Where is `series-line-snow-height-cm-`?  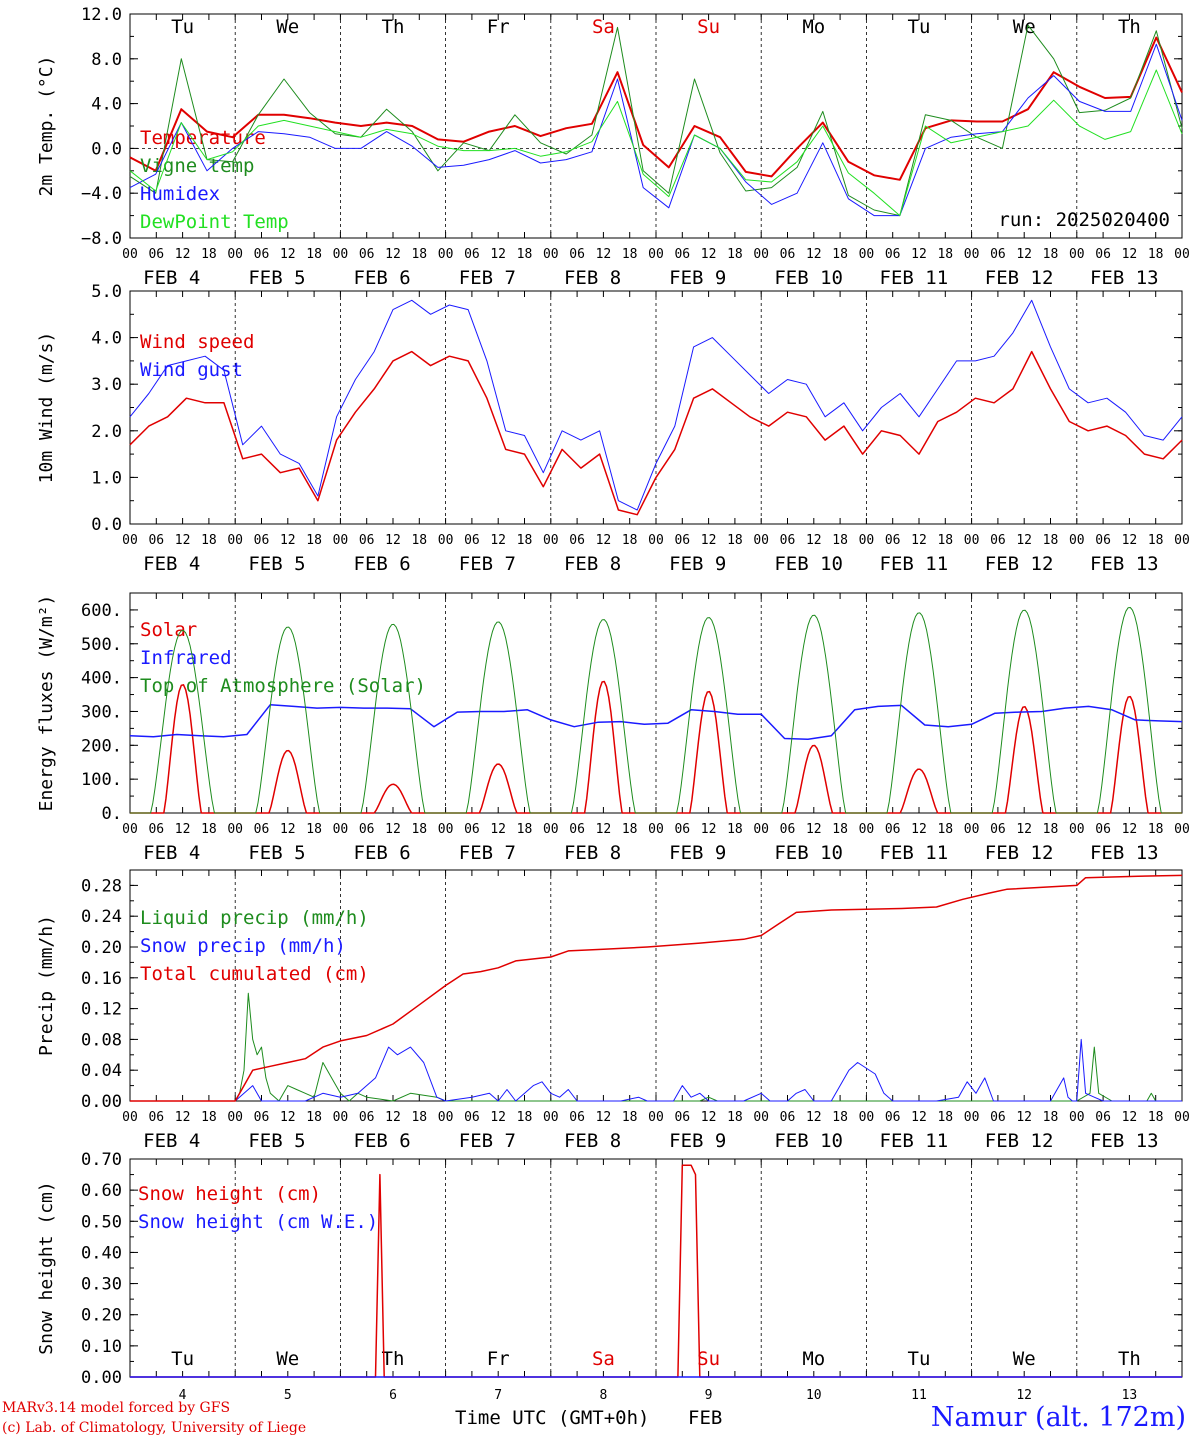 series-line-snow-height-cm- is located at coordinates (656, 1271).